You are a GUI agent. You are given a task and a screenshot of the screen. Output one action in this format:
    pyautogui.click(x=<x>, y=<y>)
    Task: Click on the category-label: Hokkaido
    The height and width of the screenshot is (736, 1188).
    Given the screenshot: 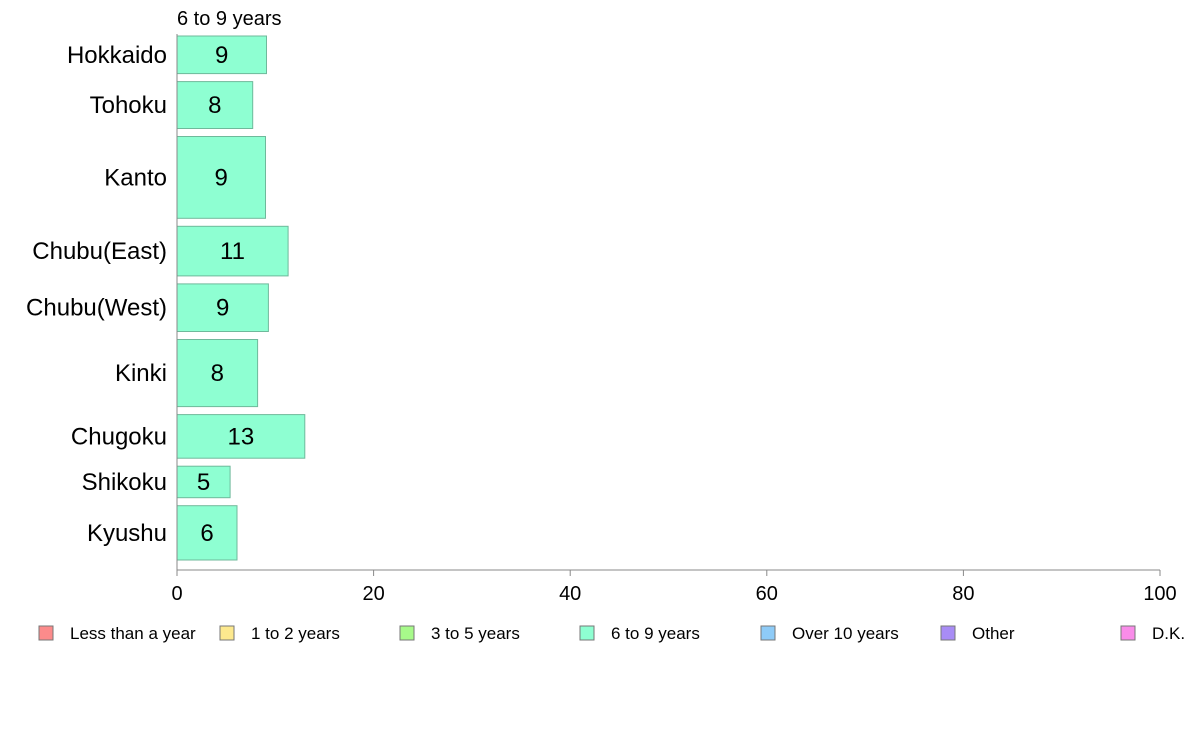 What is the action you would take?
    pyautogui.click(x=117, y=55)
    